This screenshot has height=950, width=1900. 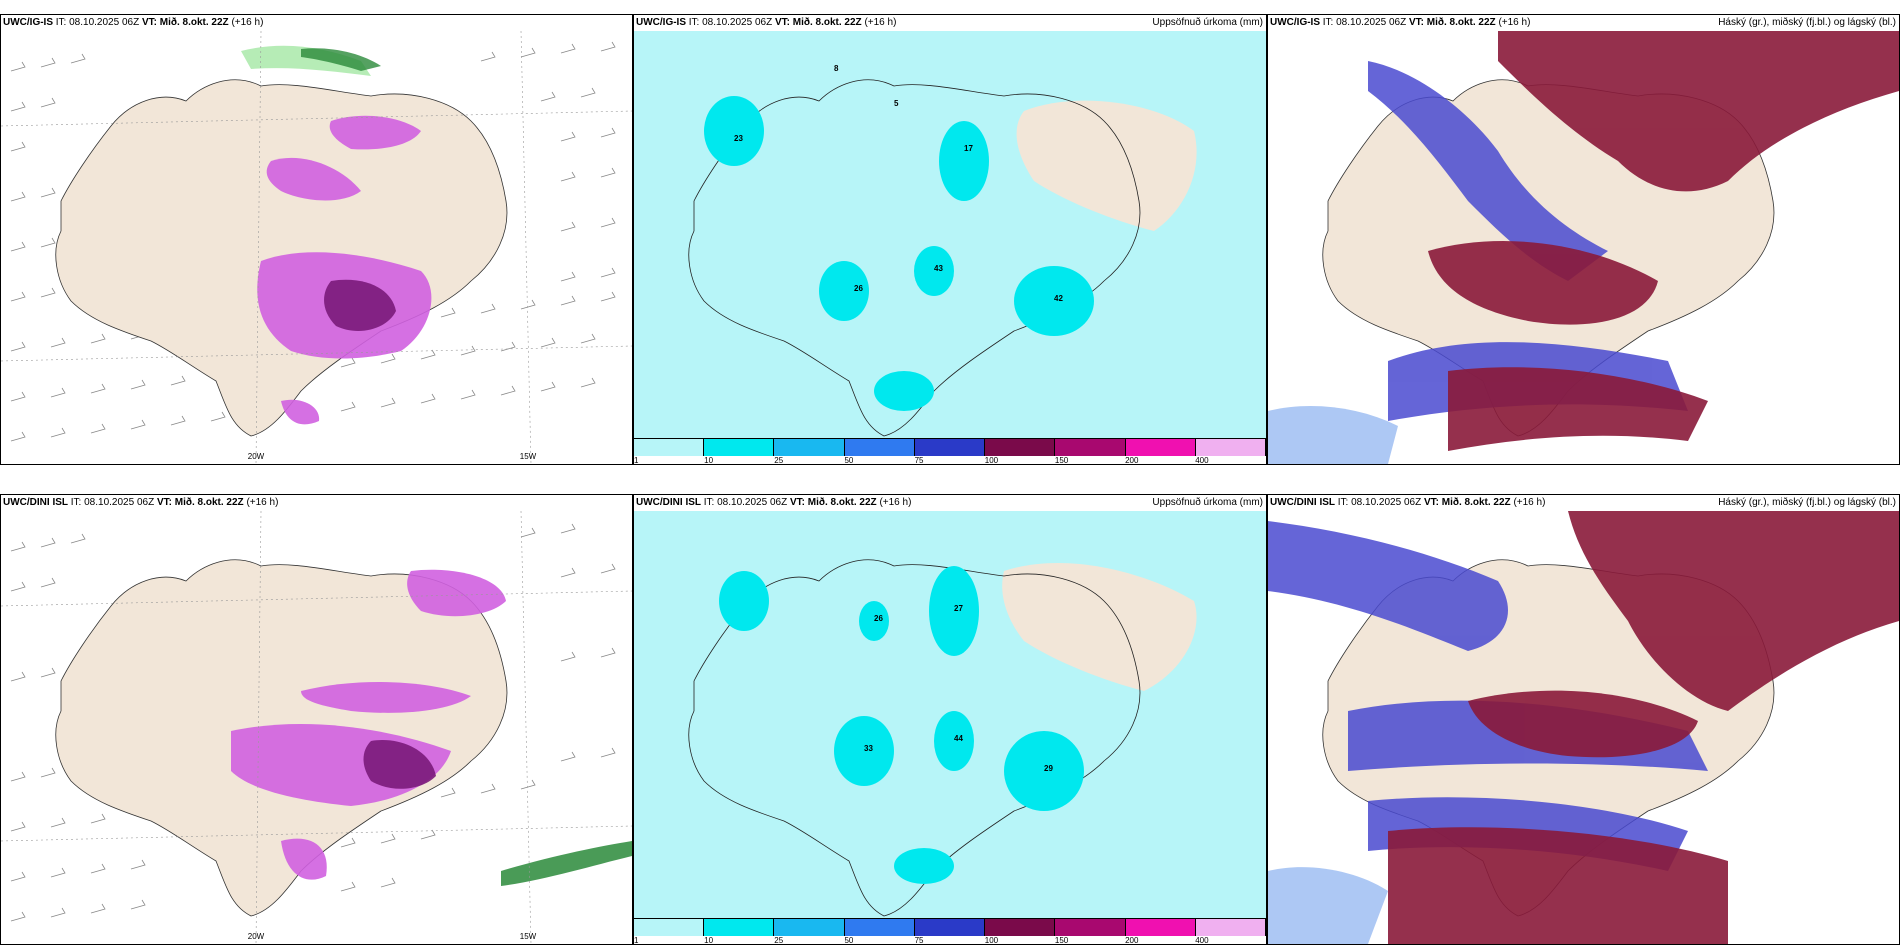 What do you see at coordinates (313, 179) in the screenshot?
I see `snow-area-nw` at bounding box center [313, 179].